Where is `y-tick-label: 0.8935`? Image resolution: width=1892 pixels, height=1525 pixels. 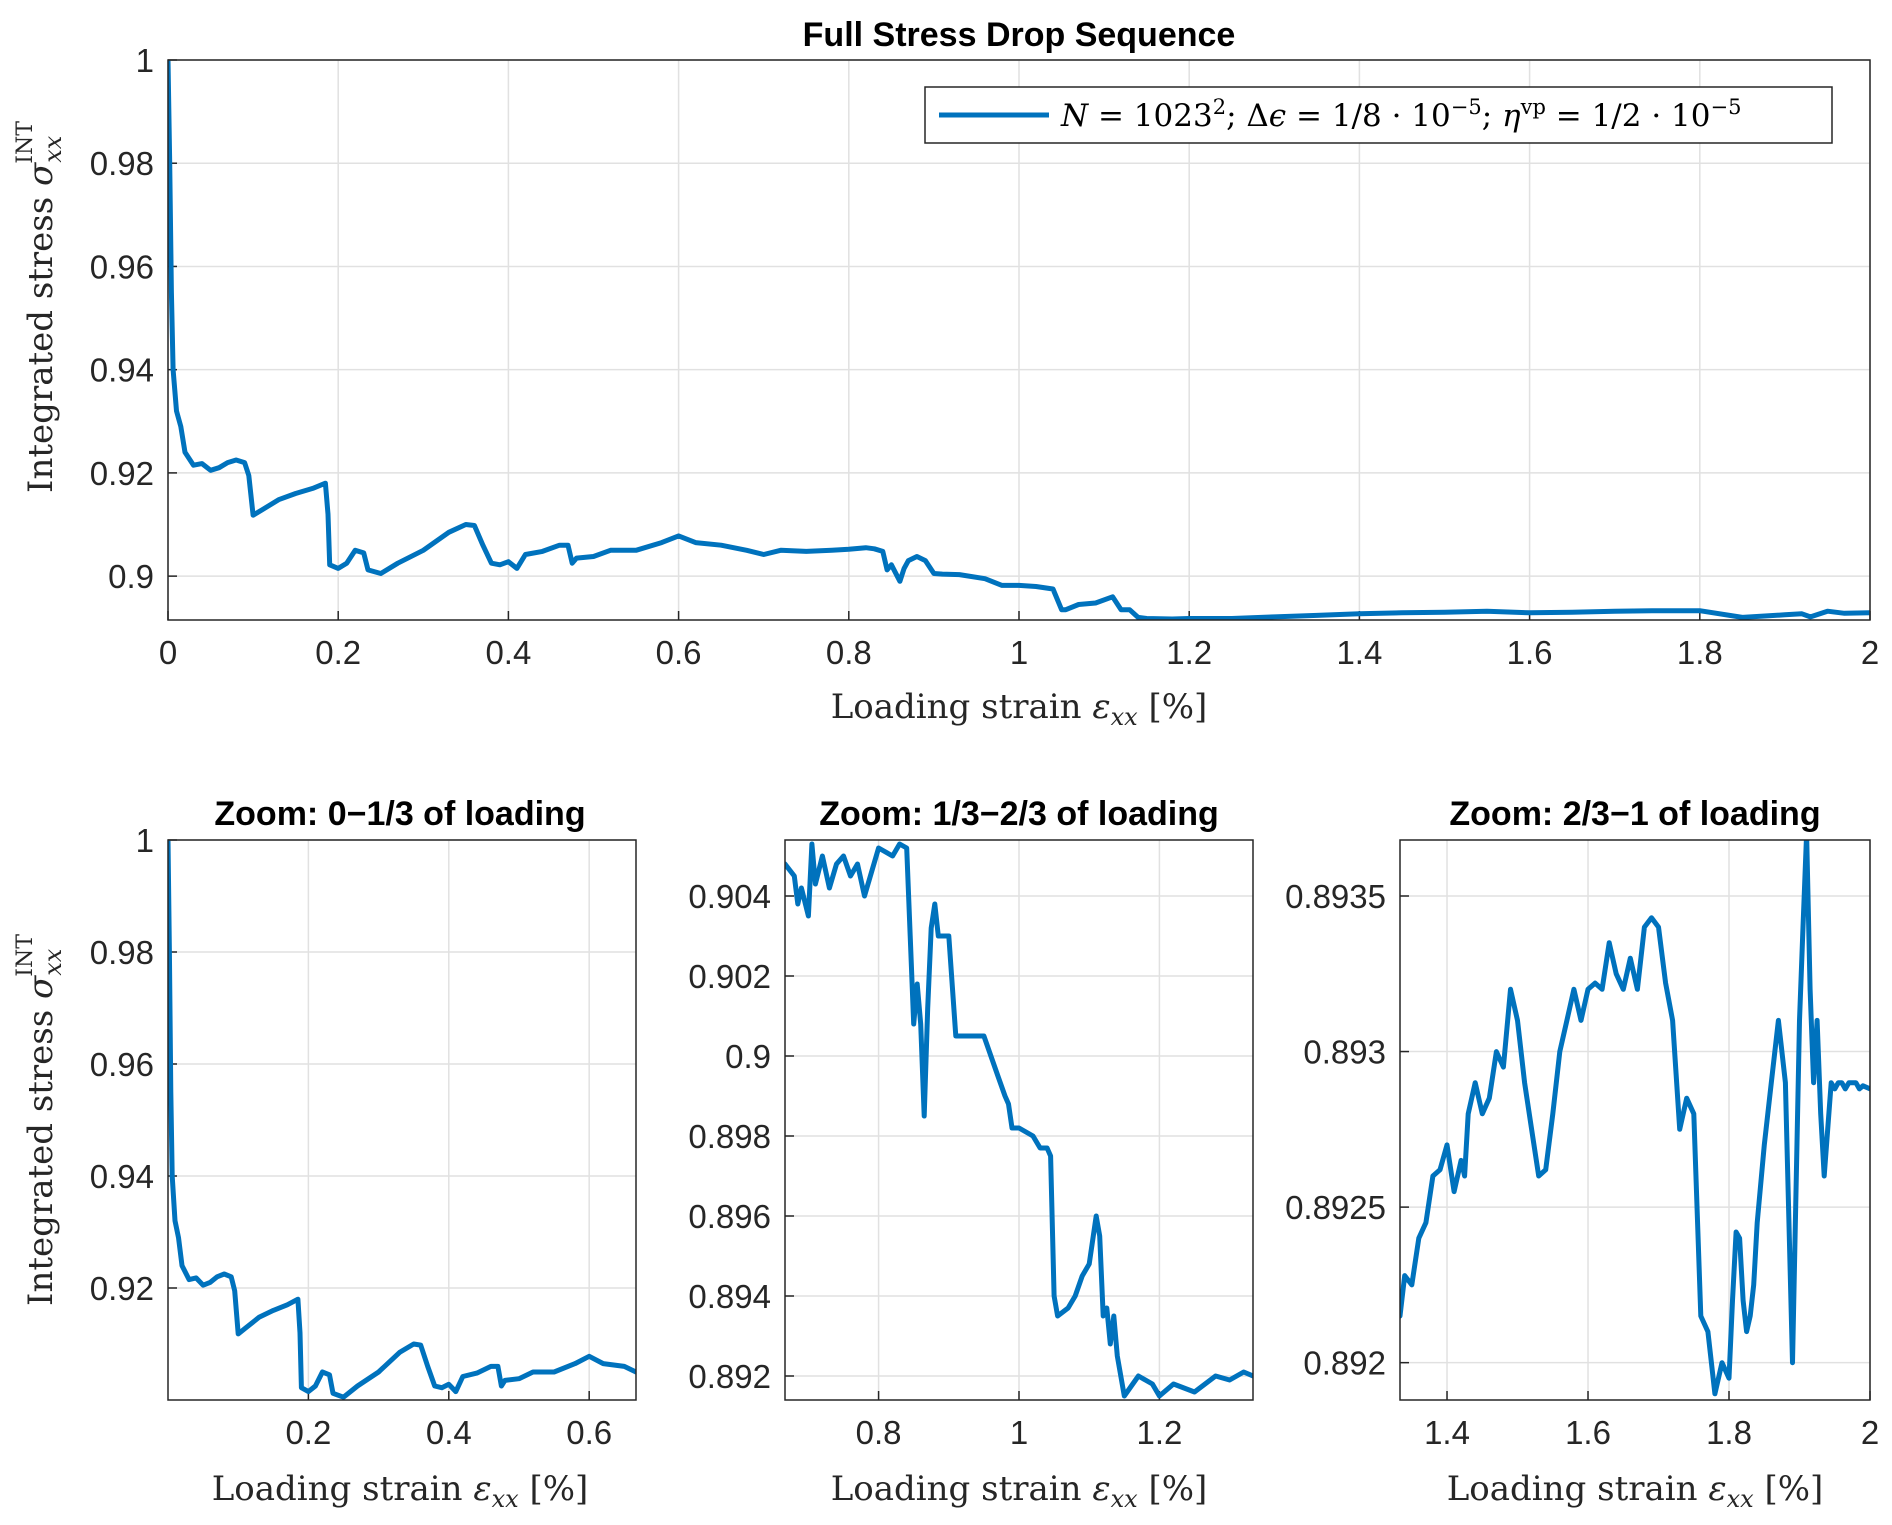 y-tick-label: 0.8935 is located at coordinates (1335, 896).